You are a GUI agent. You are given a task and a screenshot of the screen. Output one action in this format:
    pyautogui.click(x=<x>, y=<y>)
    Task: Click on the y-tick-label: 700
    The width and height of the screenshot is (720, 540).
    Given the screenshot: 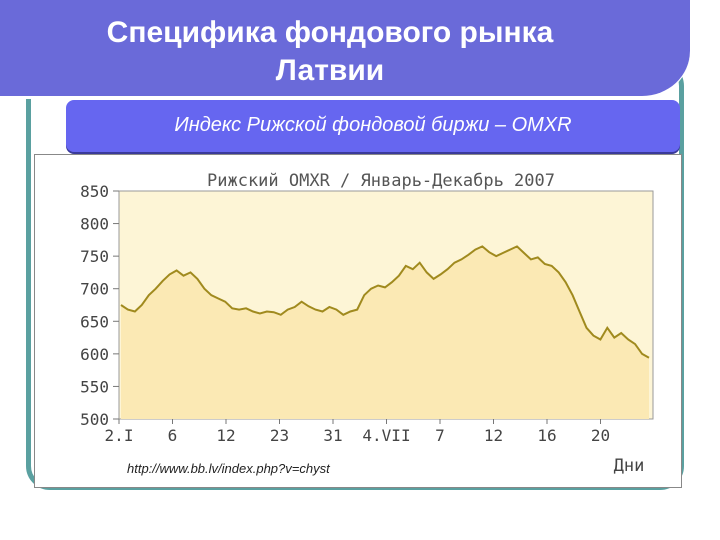 What is the action you would take?
    pyautogui.click(x=94, y=289)
    